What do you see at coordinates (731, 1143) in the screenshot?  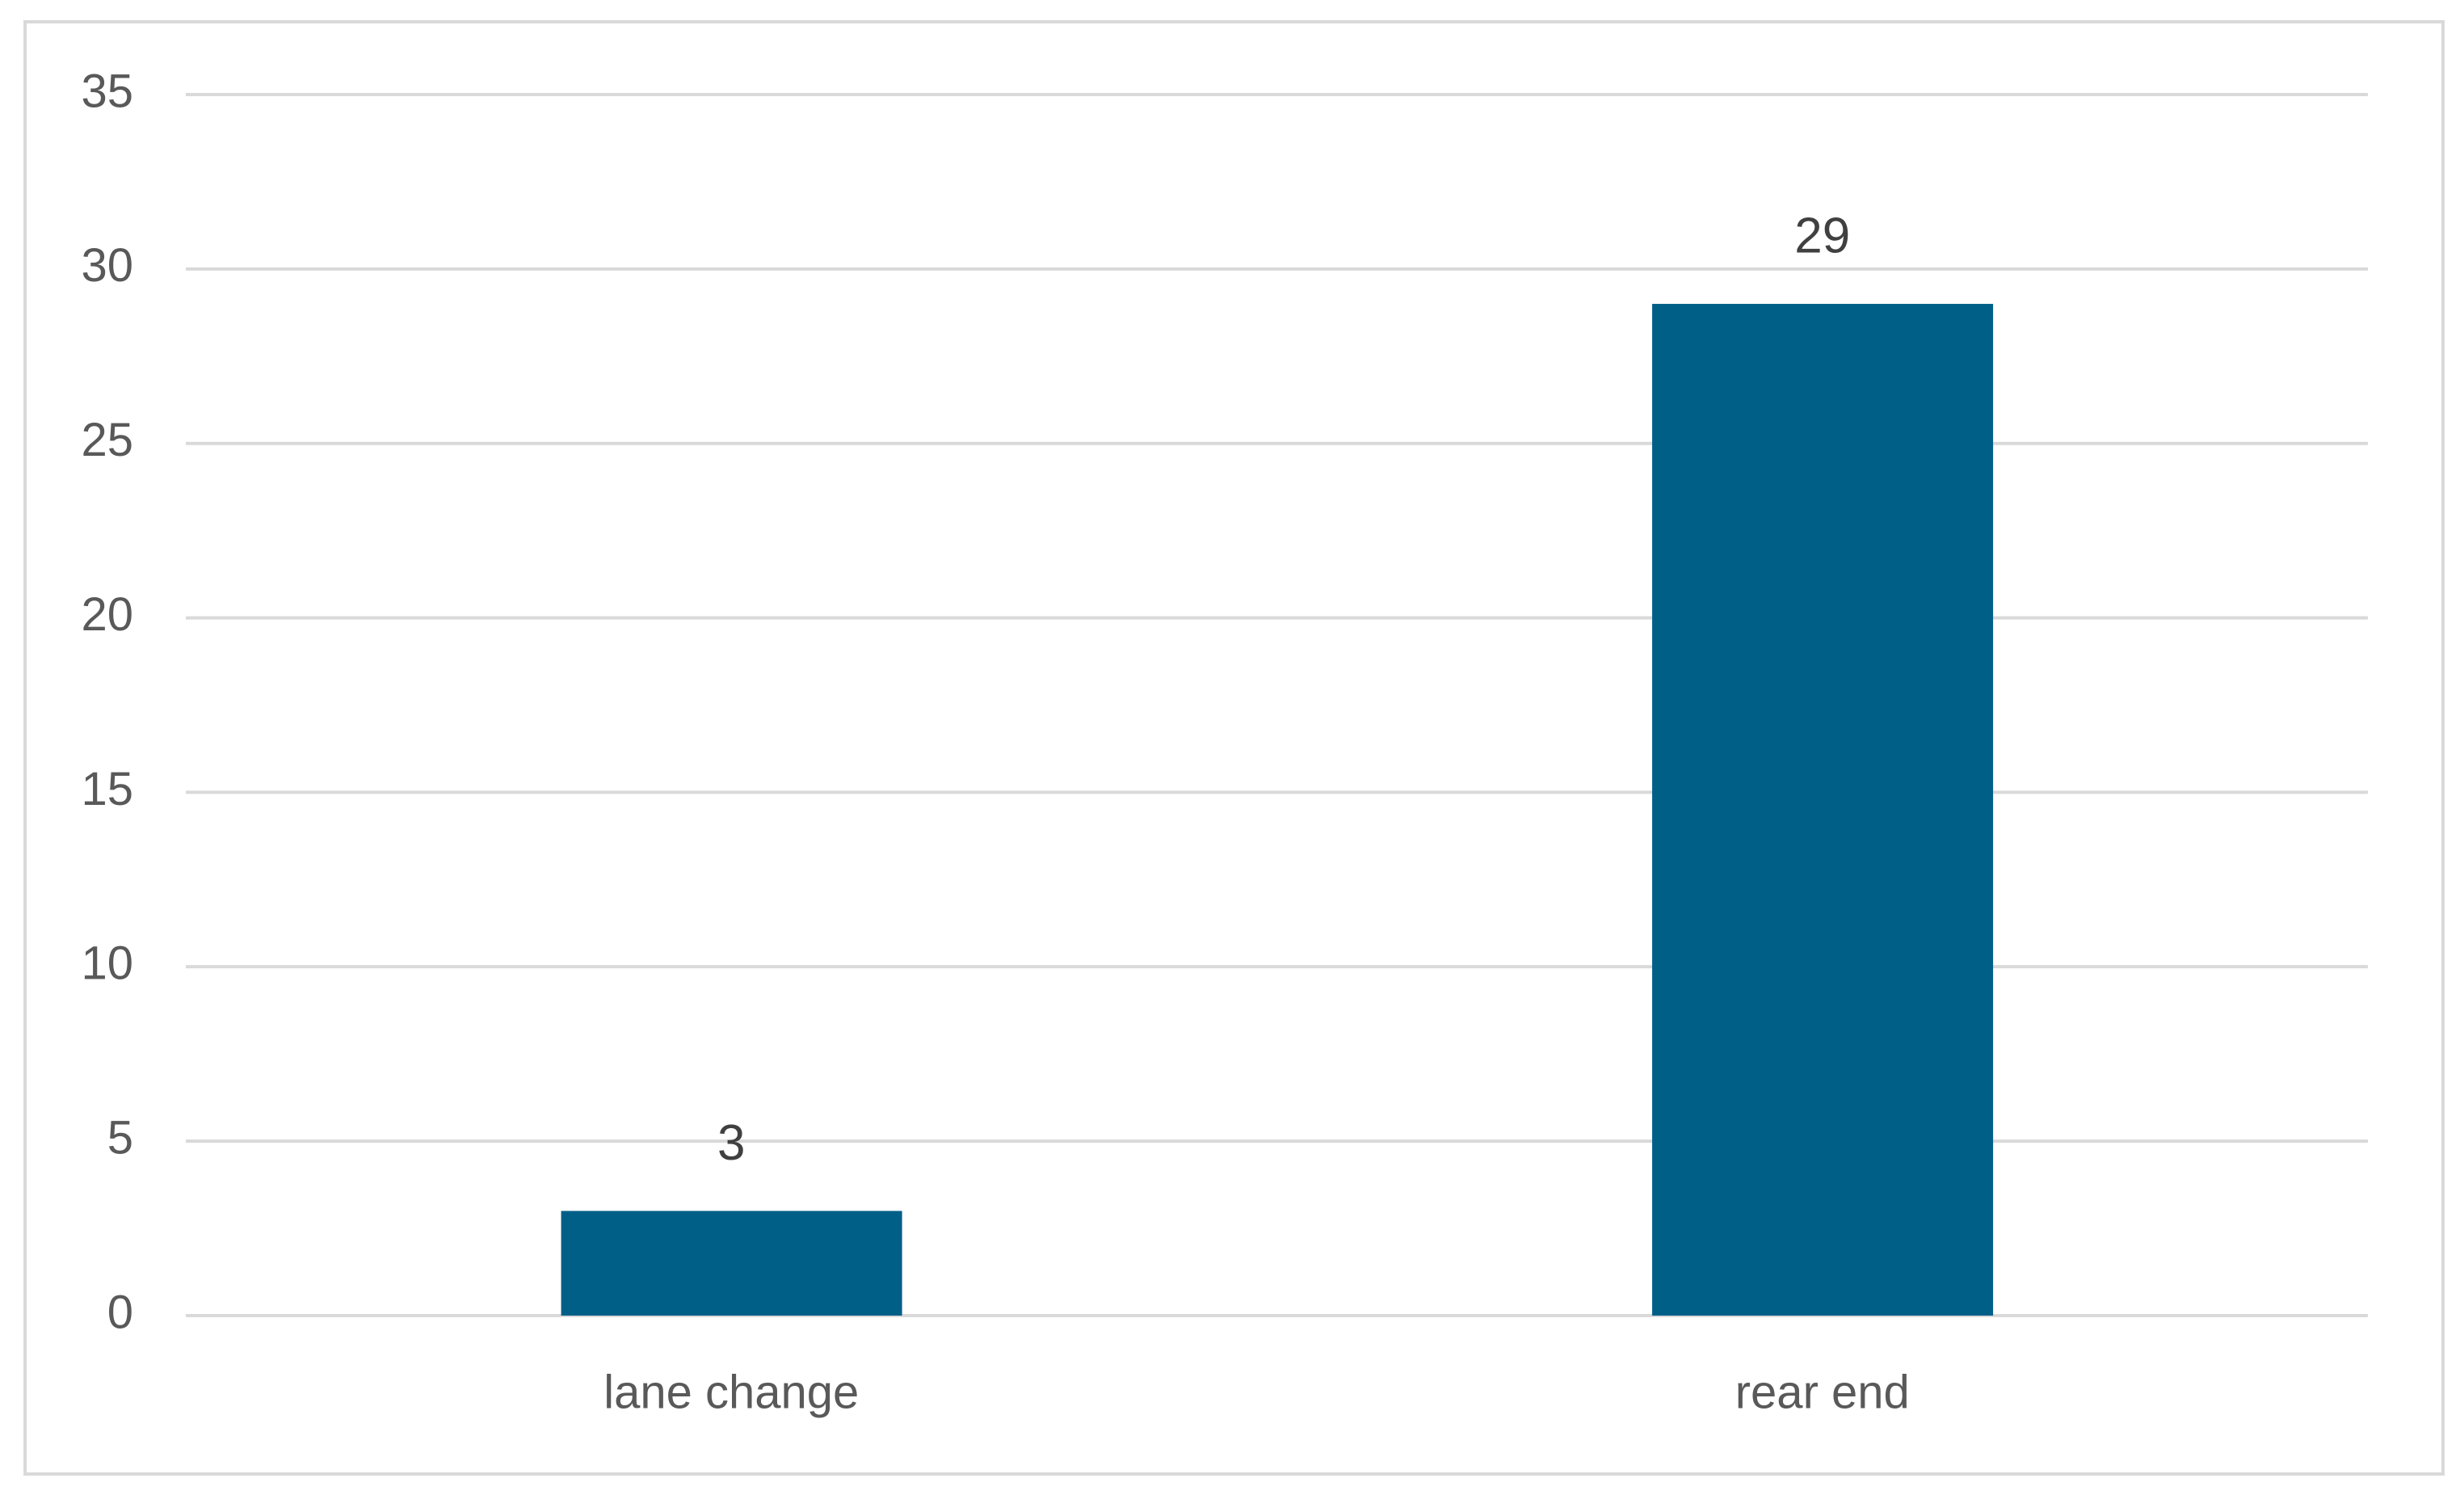 I see `data-label: 3` at bounding box center [731, 1143].